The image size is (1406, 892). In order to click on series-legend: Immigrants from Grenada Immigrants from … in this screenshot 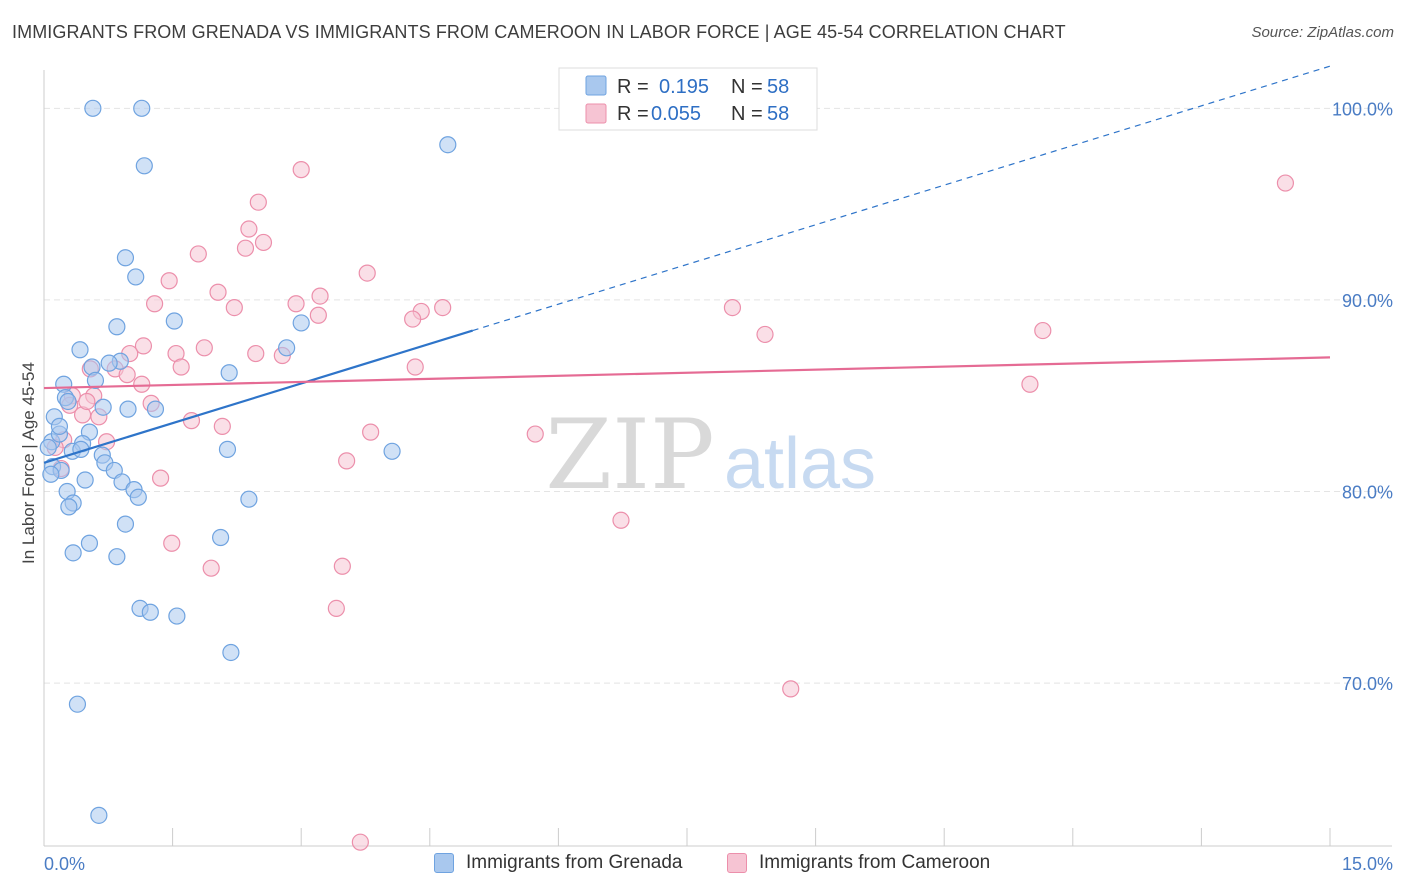, I will do `click(703, 865)`.